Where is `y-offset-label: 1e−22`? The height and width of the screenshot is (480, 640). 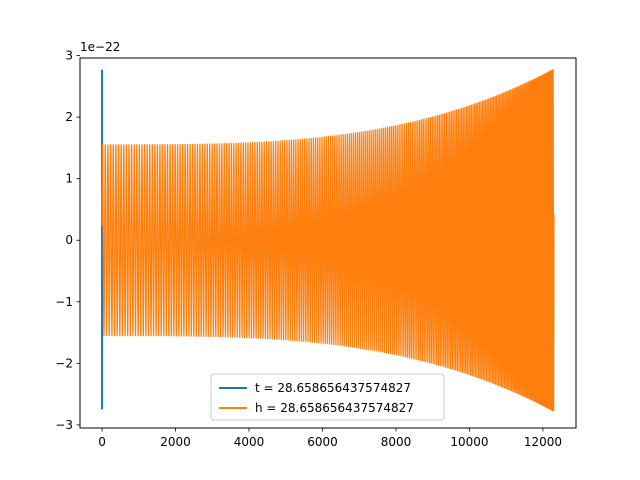
y-offset-label: 1e−22 is located at coordinates (100, 47).